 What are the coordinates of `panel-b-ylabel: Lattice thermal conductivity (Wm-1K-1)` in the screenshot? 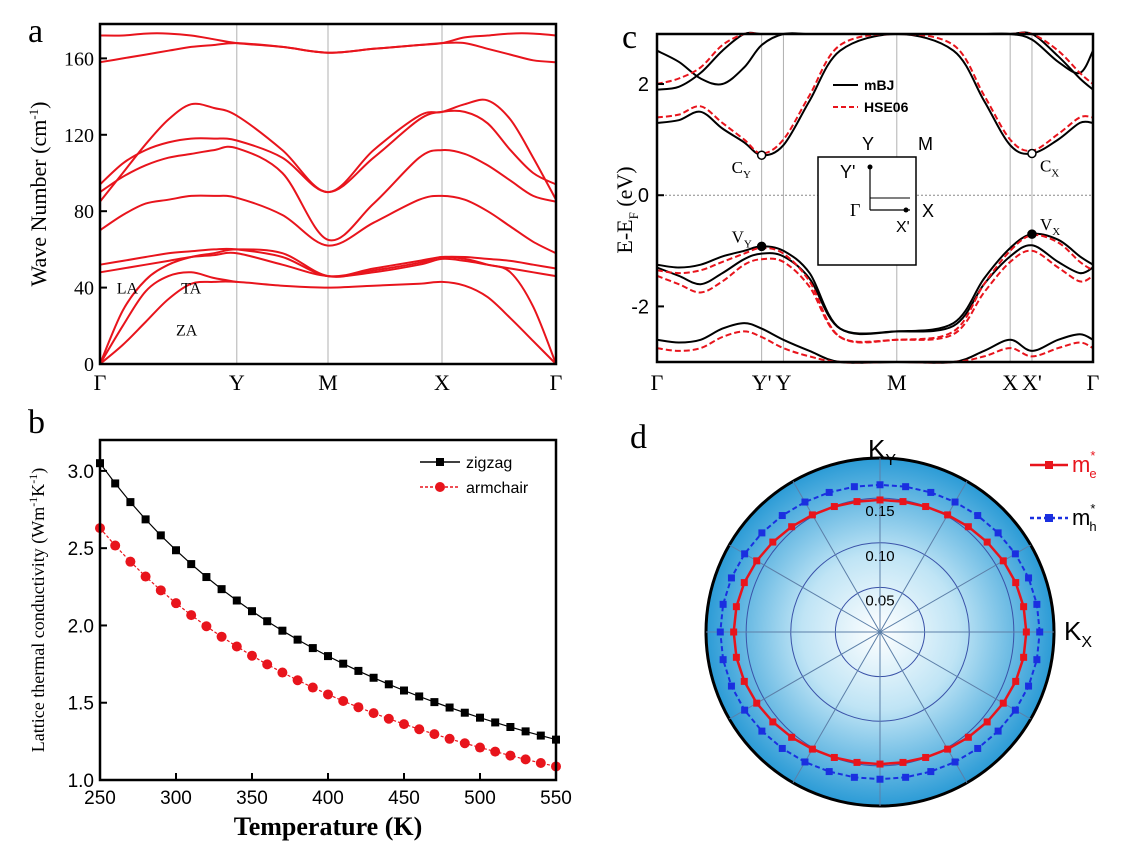 It's located at (37, 610).